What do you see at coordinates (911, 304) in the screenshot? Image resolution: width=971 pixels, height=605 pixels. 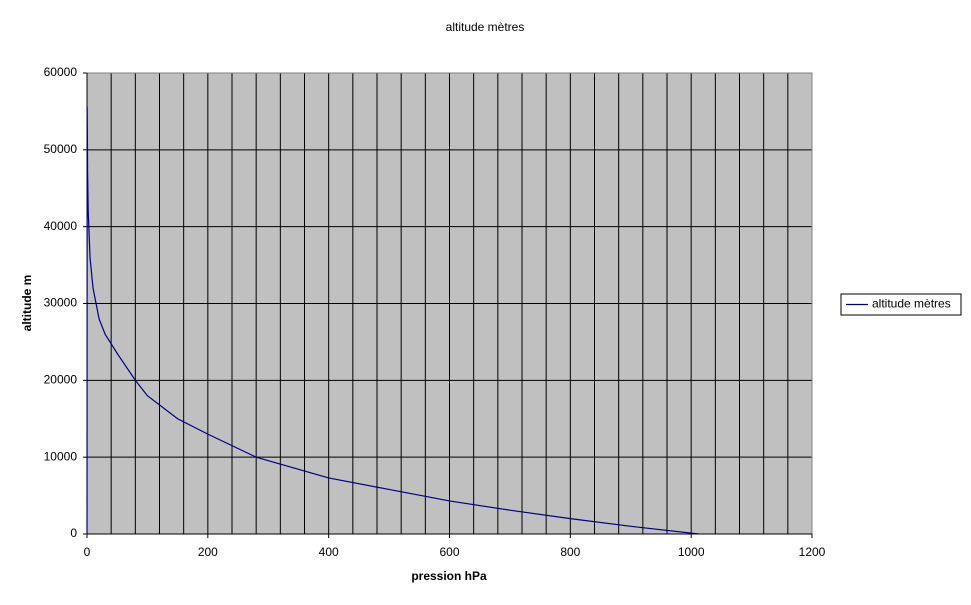 I see `legend-label: altitude mètres` at bounding box center [911, 304].